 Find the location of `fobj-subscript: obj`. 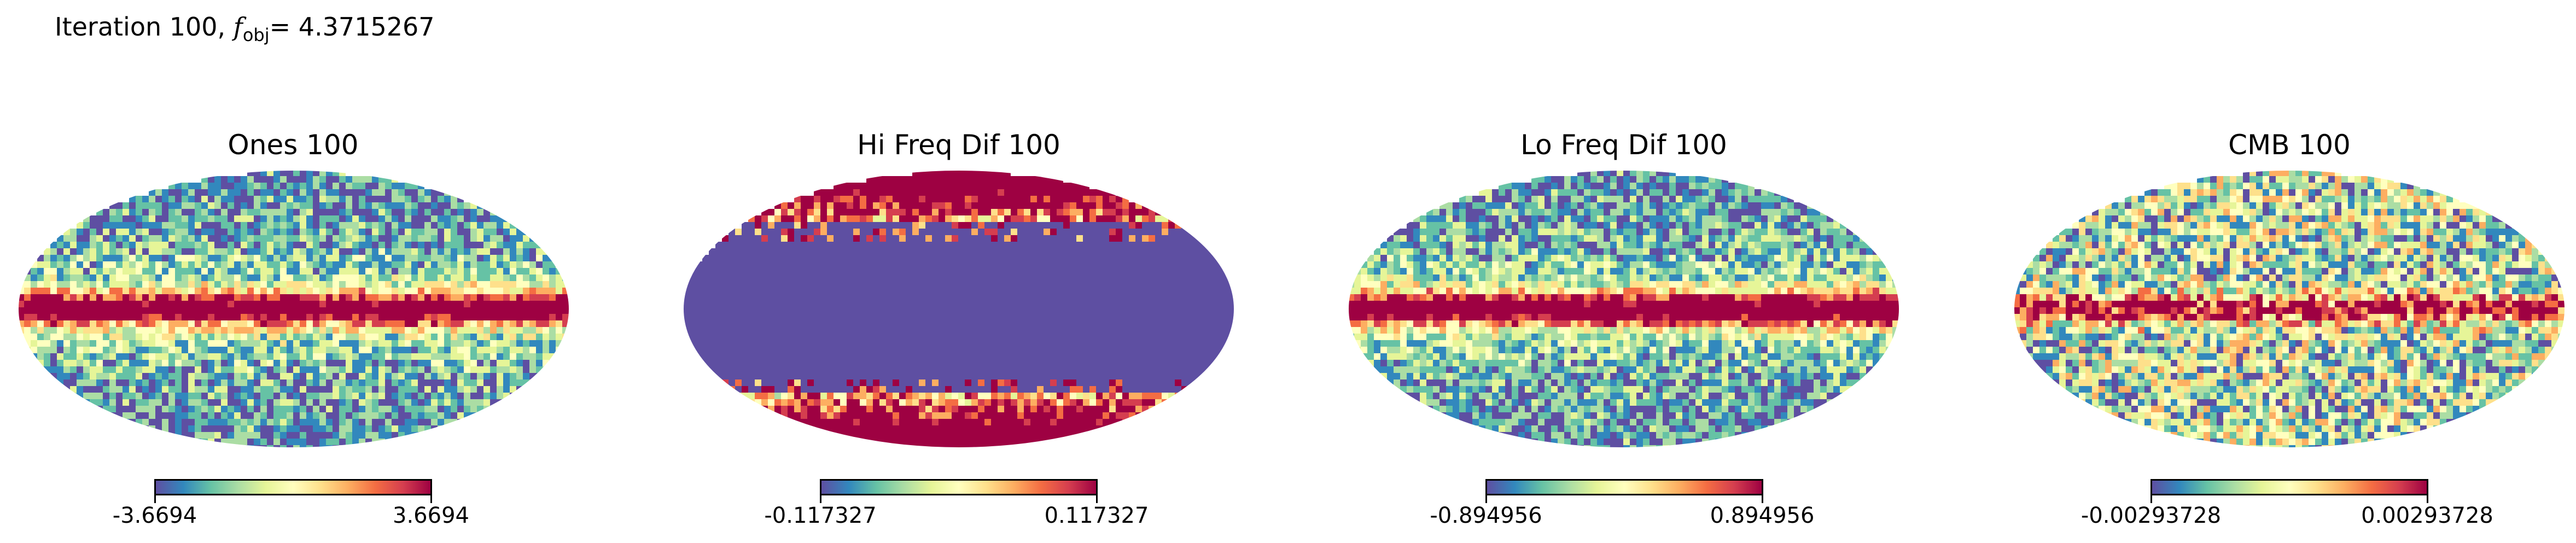

fobj-subscript: obj is located at coordinates (256, 35).